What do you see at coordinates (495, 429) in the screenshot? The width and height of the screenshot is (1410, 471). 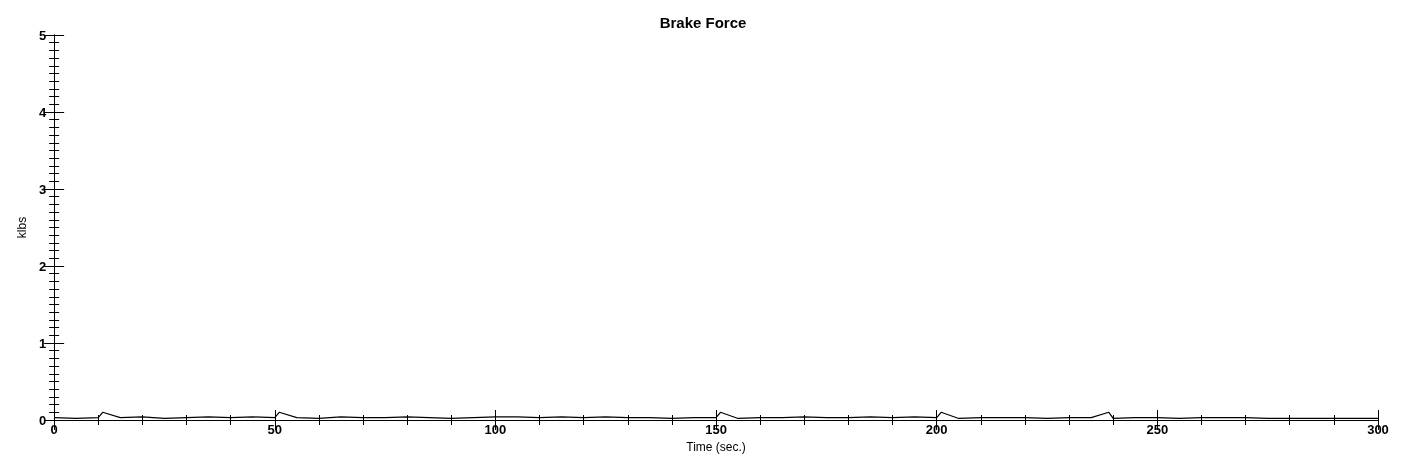 I see `x-tick-label: 100` at bounding box center [495, 429].